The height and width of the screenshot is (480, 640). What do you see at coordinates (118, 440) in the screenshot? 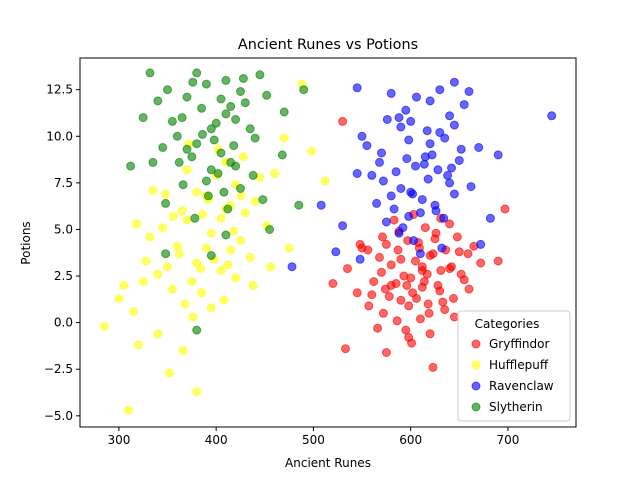
I see `x-tick-label: 300` at bounding box center [118, 440].